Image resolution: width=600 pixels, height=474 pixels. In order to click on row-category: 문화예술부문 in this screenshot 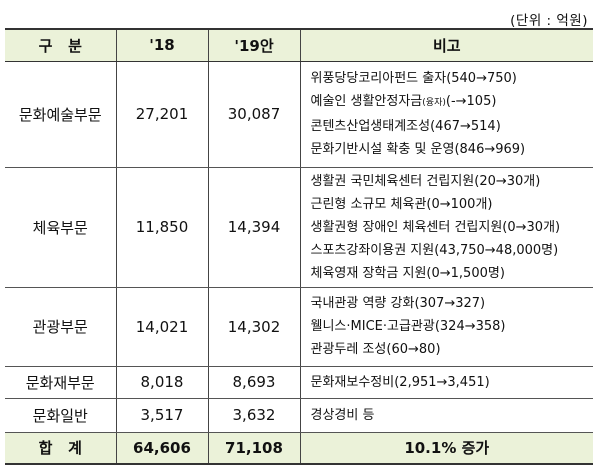, I will do `click(60, 114)`.